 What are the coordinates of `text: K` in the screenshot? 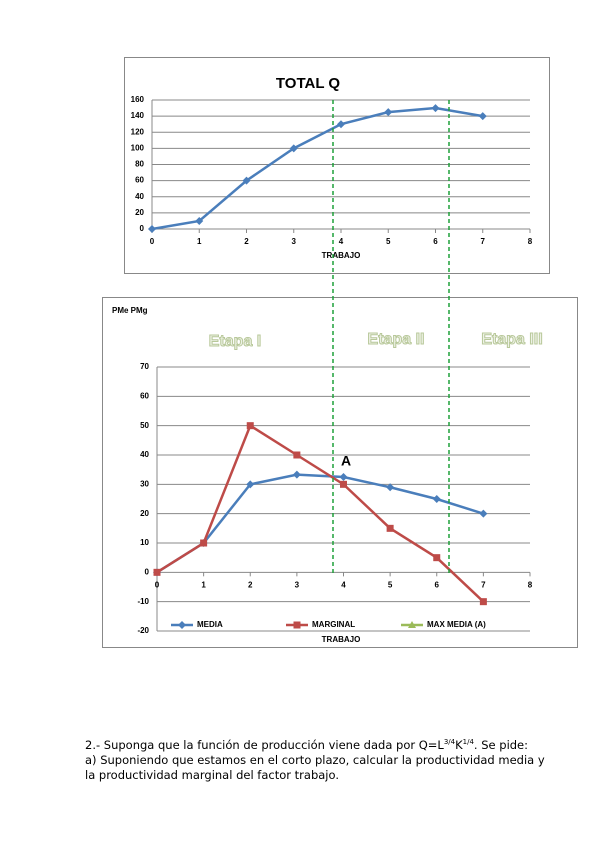 It's located at (459, 745).